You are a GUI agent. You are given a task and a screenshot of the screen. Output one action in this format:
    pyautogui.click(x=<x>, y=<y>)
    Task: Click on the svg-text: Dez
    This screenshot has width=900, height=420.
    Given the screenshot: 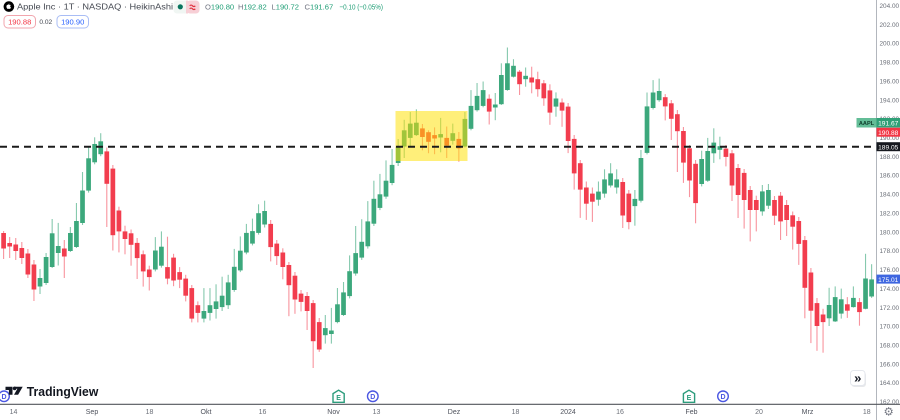 What is the action you would take?
    pyautogui.click(x=454, y=412)
    